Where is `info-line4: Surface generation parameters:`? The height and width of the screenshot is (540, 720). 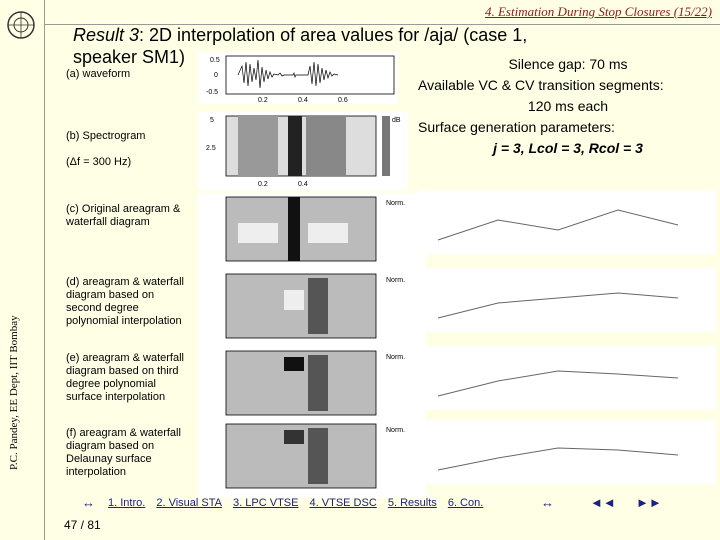 info-line4: Surface generation parameters: is located at coordinates (516, 127).